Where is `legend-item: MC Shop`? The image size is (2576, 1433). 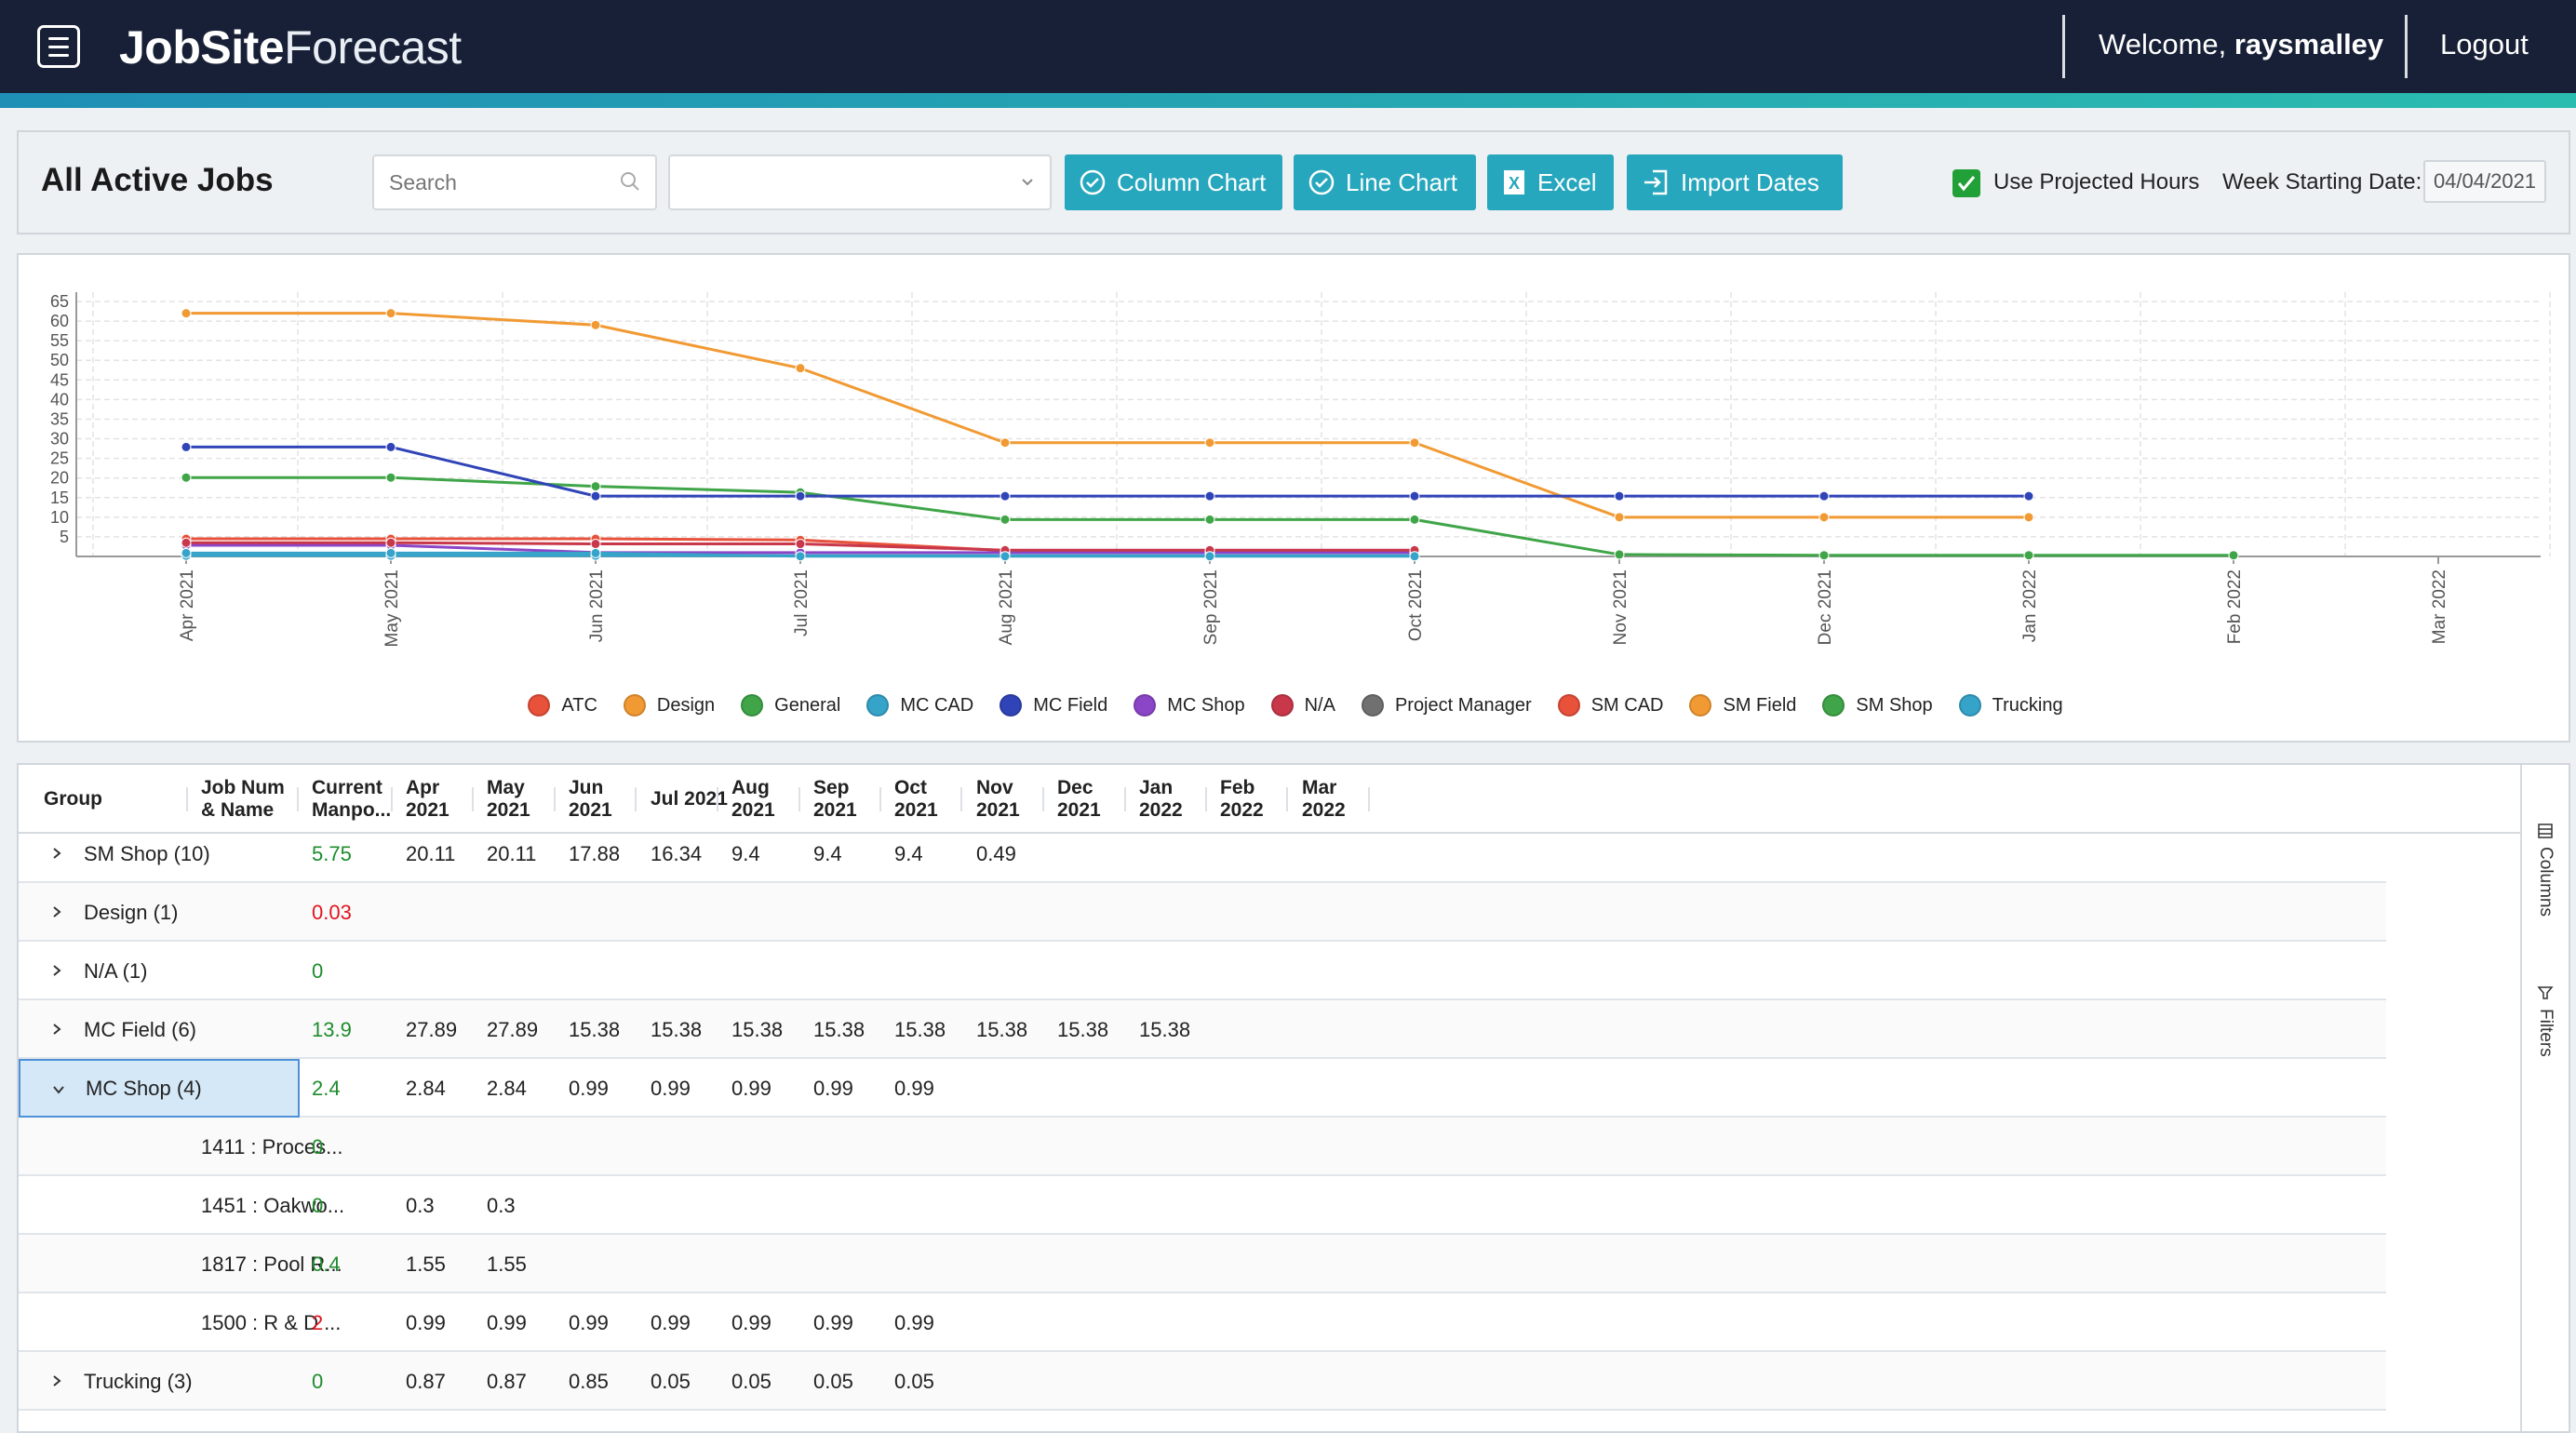 legend-item: MC Shop is located at coordinates (1189, 705).